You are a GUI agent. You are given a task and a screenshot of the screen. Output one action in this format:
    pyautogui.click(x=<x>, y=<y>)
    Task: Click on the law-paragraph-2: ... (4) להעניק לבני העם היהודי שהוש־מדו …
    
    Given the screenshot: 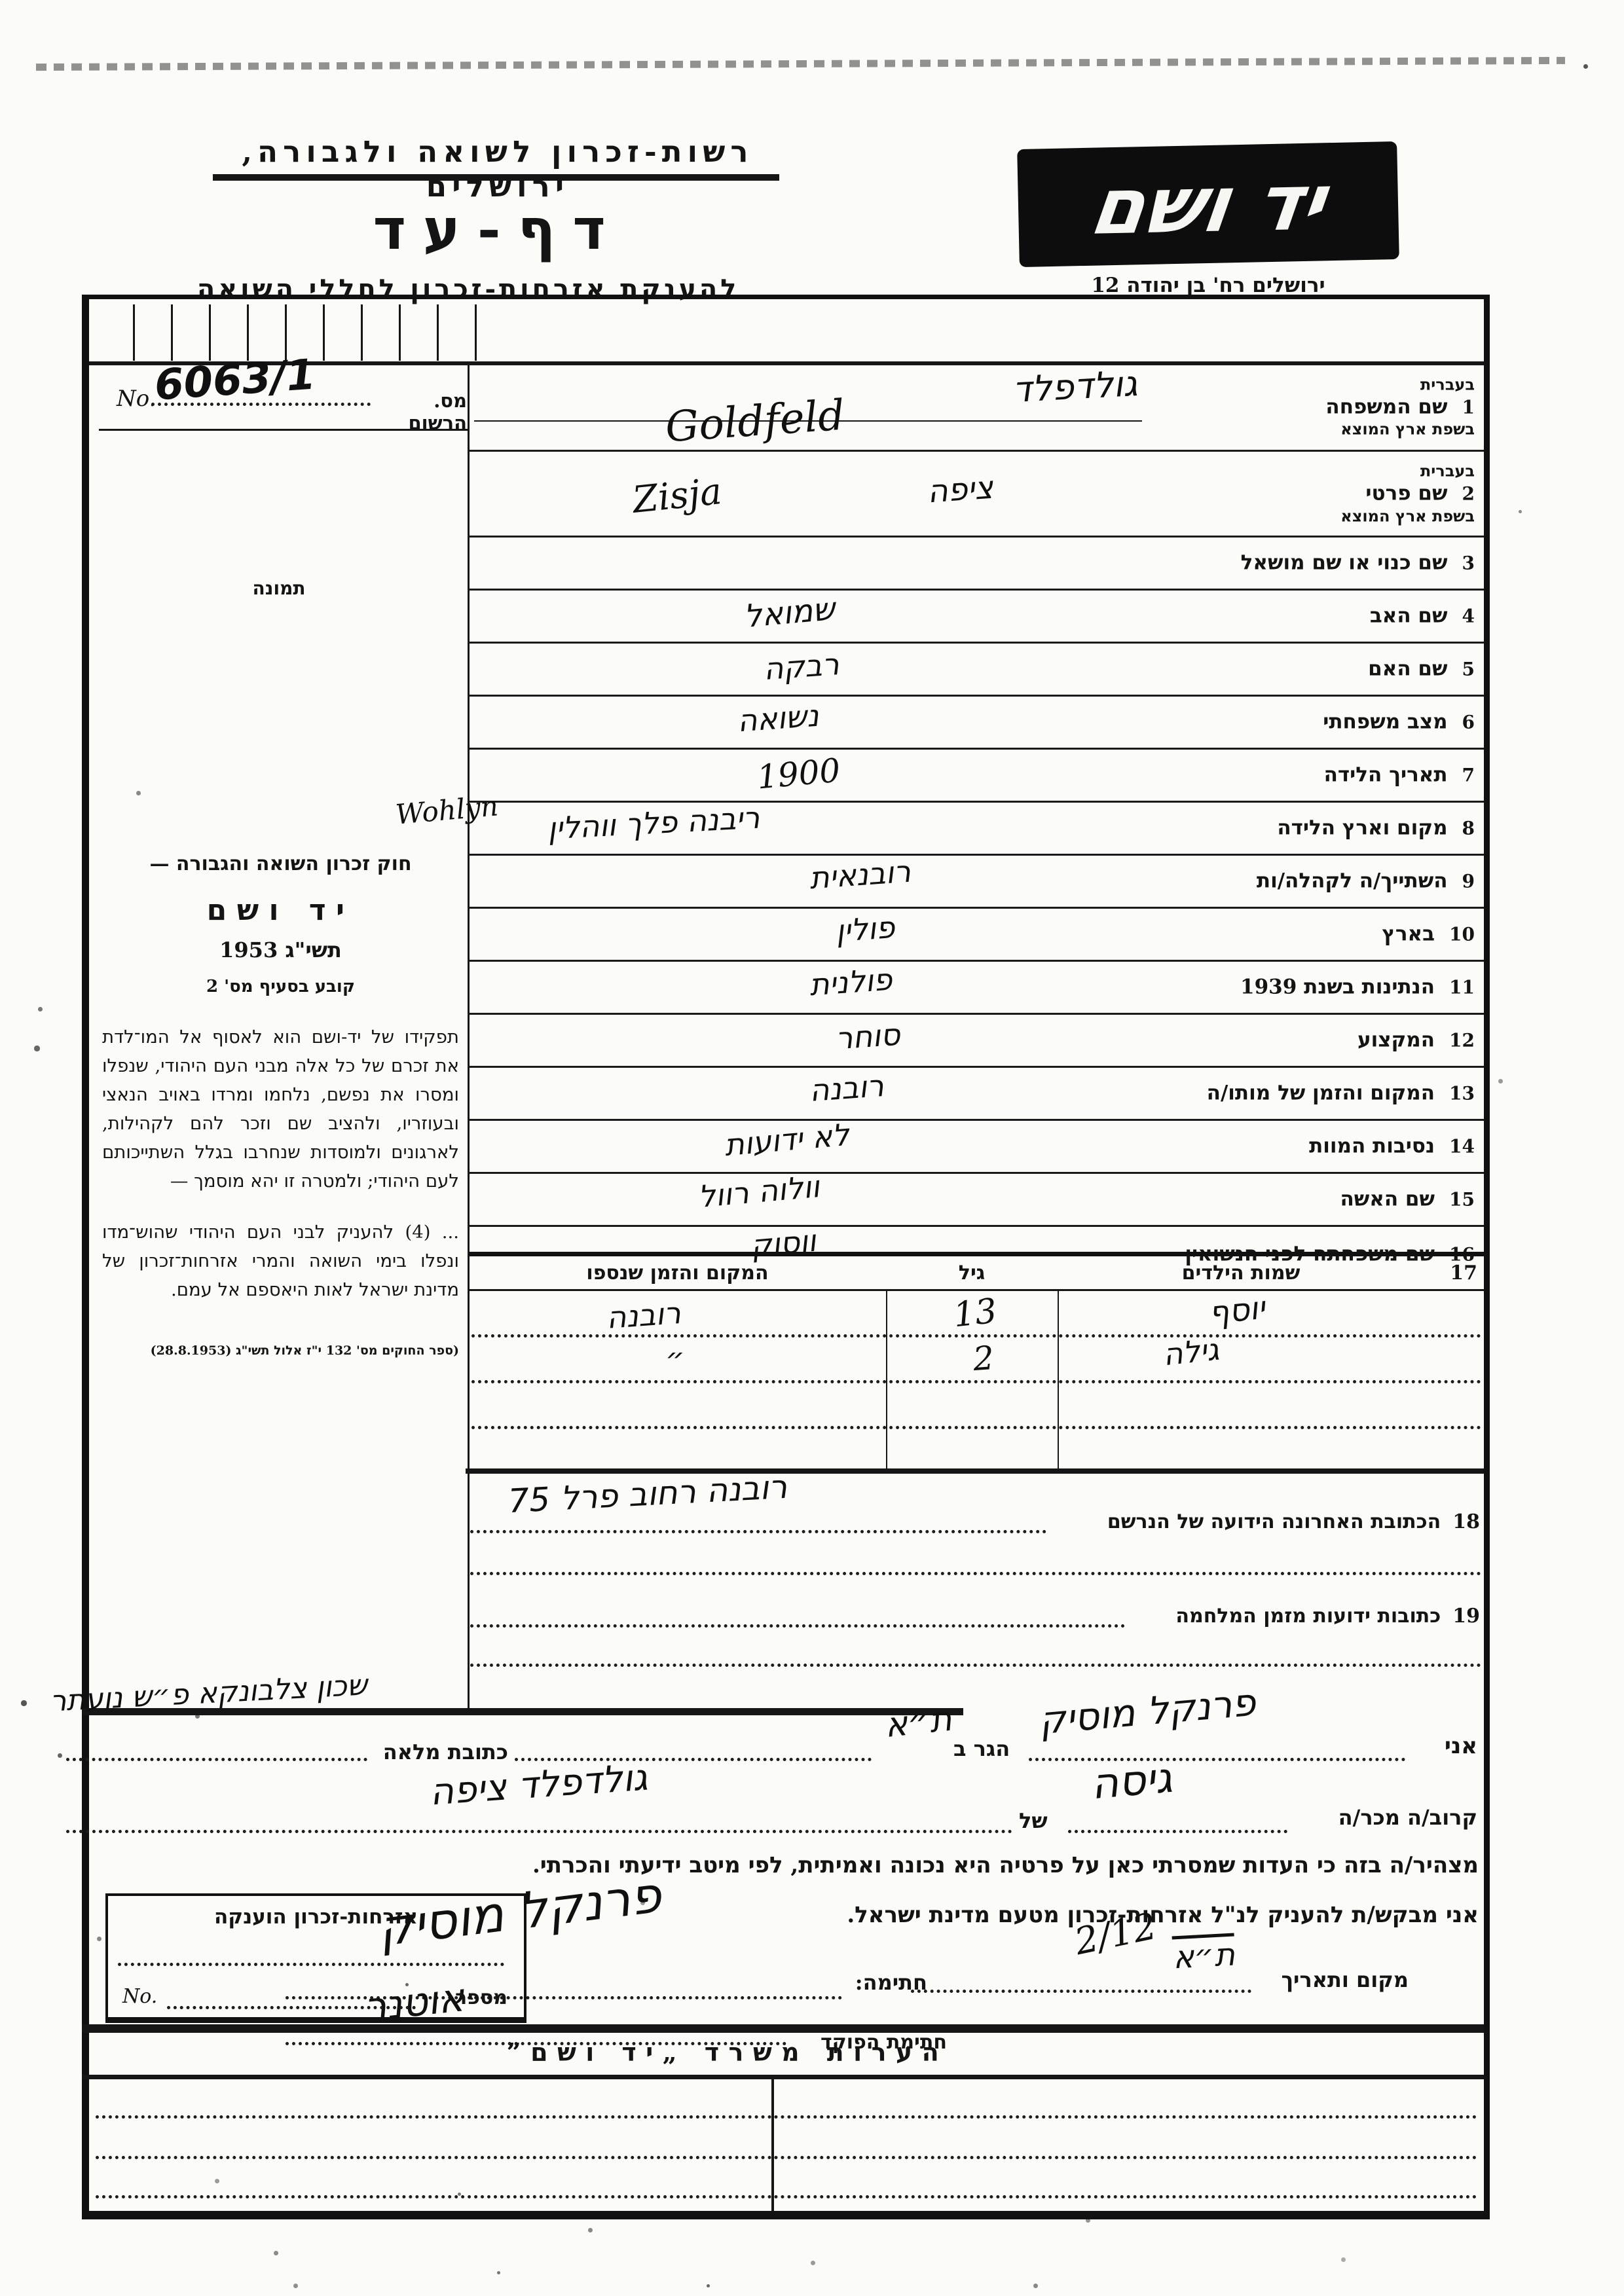 What is the action you would take?
    pyautogui.click(x=280, y=1261)
    